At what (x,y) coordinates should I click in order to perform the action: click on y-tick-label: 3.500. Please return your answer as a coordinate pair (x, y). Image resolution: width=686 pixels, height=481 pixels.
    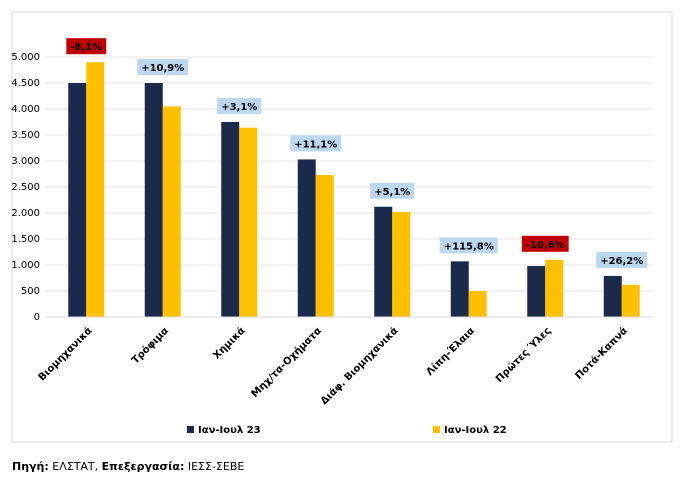
    Looking at the image, I should click on (25, 135).